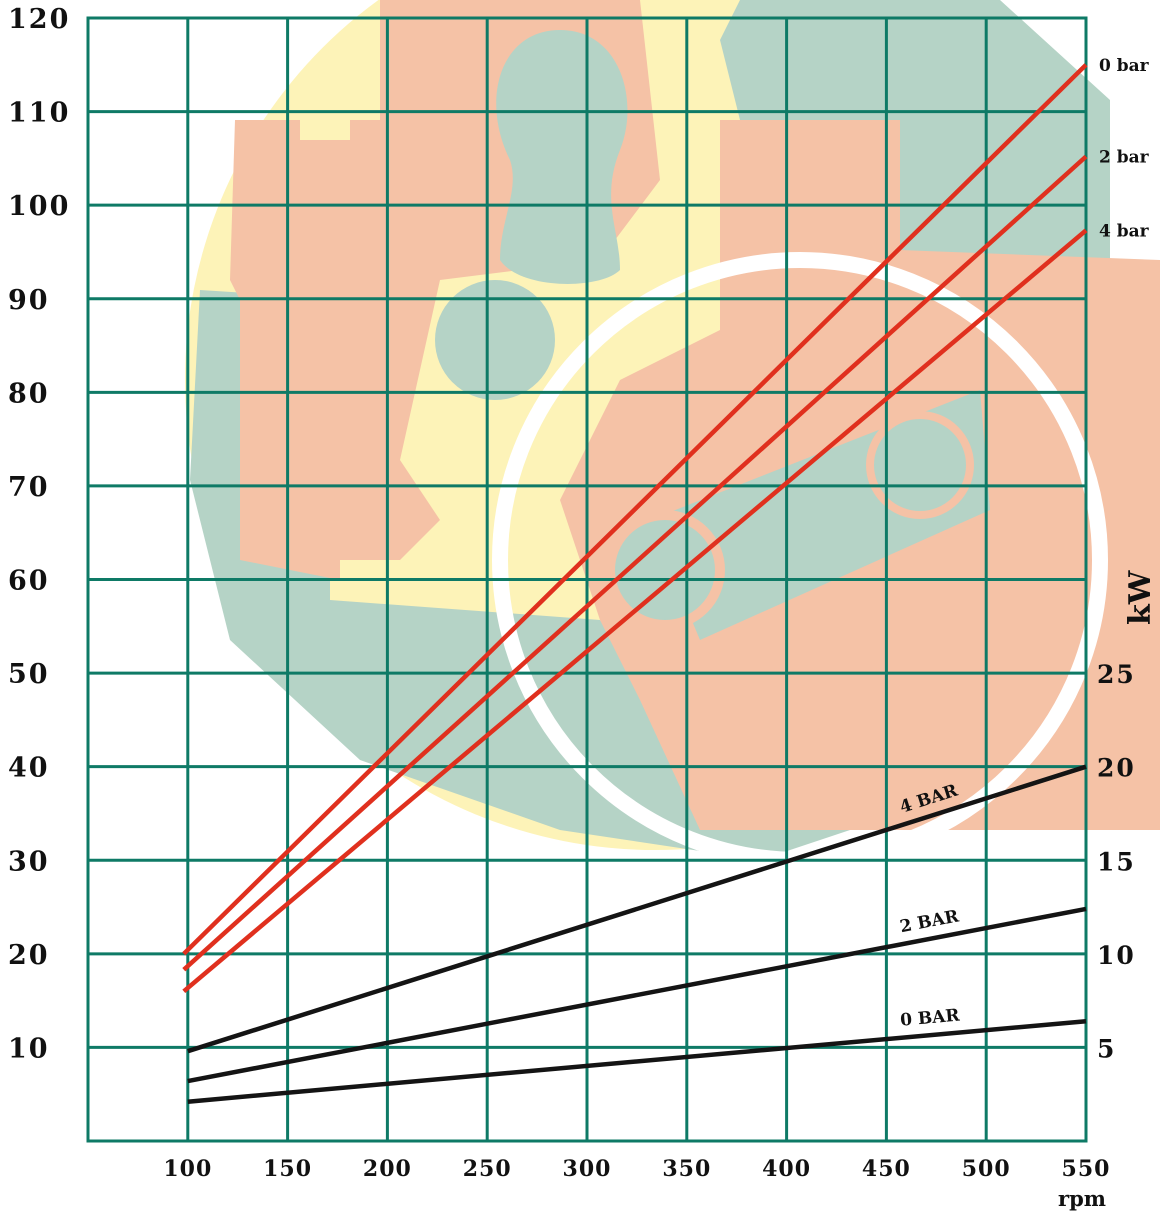 The image size is (1161, 1214). I want to click on watermark-teal-bulb, so click(562, 157).